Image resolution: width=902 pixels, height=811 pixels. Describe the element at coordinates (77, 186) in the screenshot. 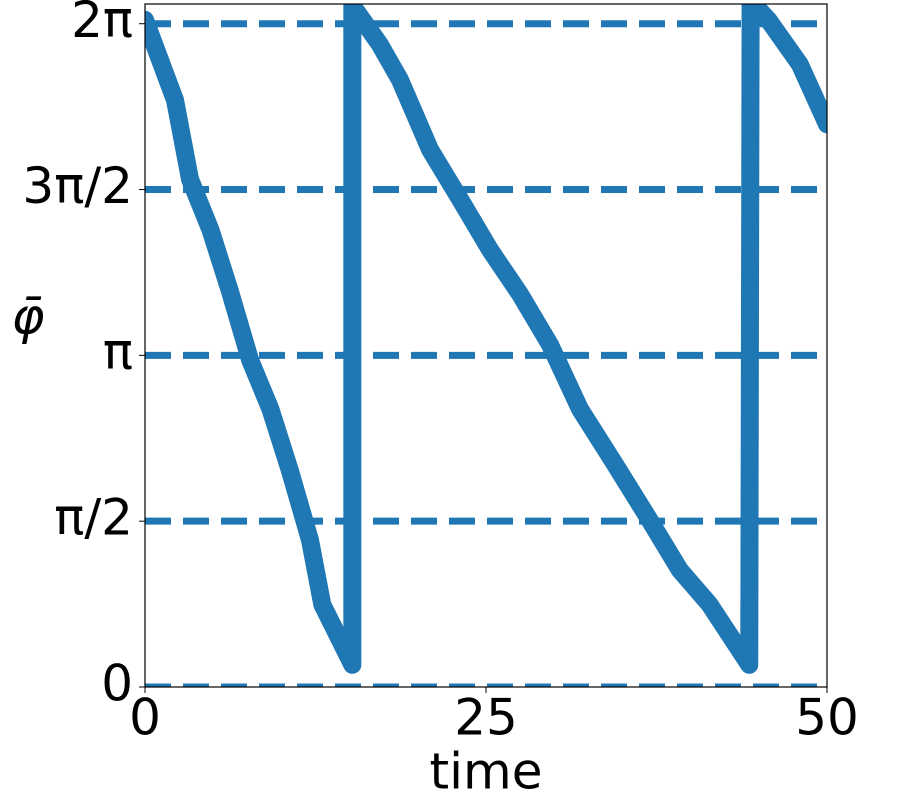

I see `y-tick-label: 3π/2` at that location.